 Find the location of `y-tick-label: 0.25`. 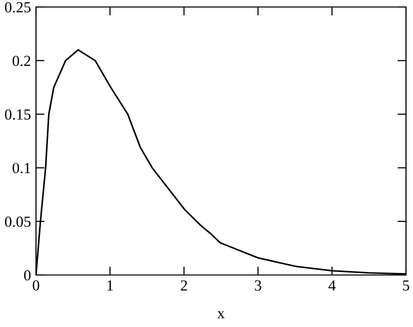

y-tick-label: 0.25 is located at coordinates (17, 7).